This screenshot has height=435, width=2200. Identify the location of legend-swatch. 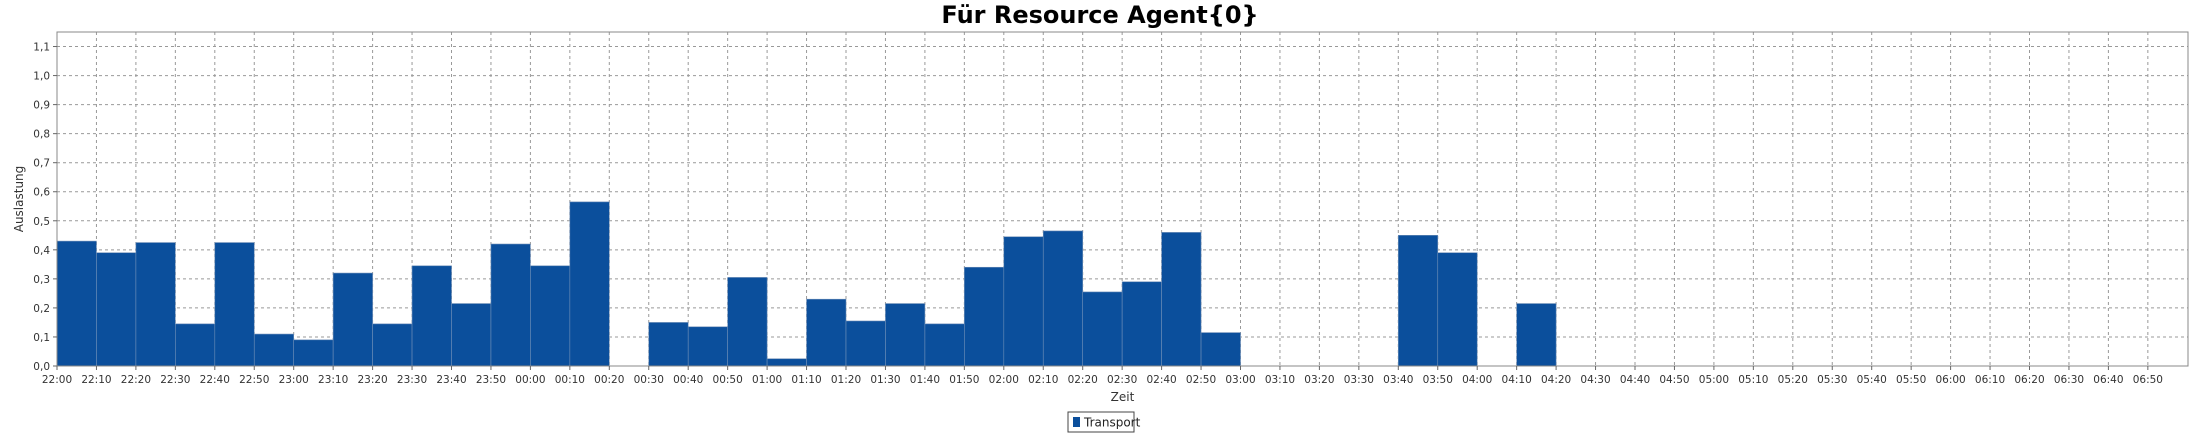
(1076, 422).